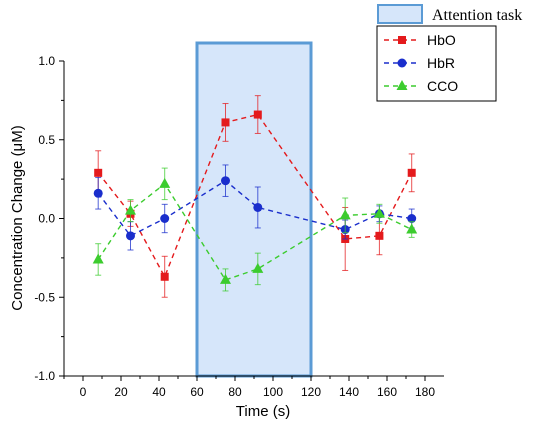 The width and height of the screenshot is (550, 431). I want to click on y-axis-ticks: -1.0 -0.5 0.0 0.5 1.0, so click(49, 218).